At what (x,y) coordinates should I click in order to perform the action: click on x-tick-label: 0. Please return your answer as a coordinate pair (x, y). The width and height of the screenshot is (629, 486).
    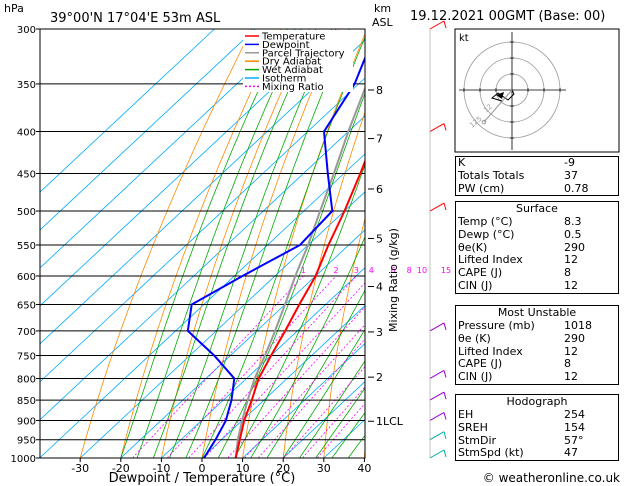
    Looking at the image, I should click on (202, 468).